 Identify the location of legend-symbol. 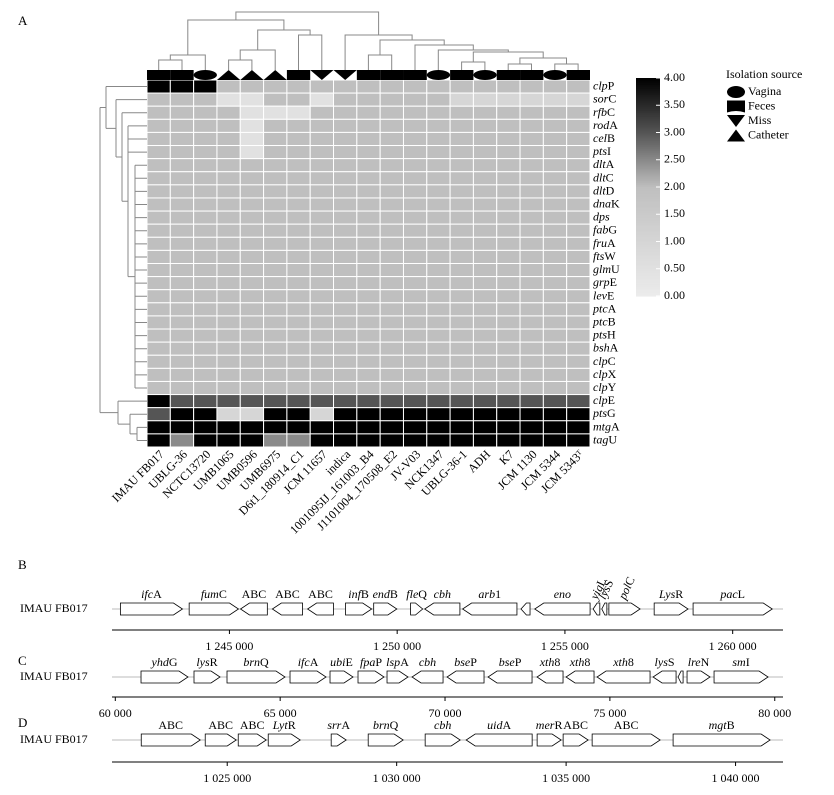
(736, 135).